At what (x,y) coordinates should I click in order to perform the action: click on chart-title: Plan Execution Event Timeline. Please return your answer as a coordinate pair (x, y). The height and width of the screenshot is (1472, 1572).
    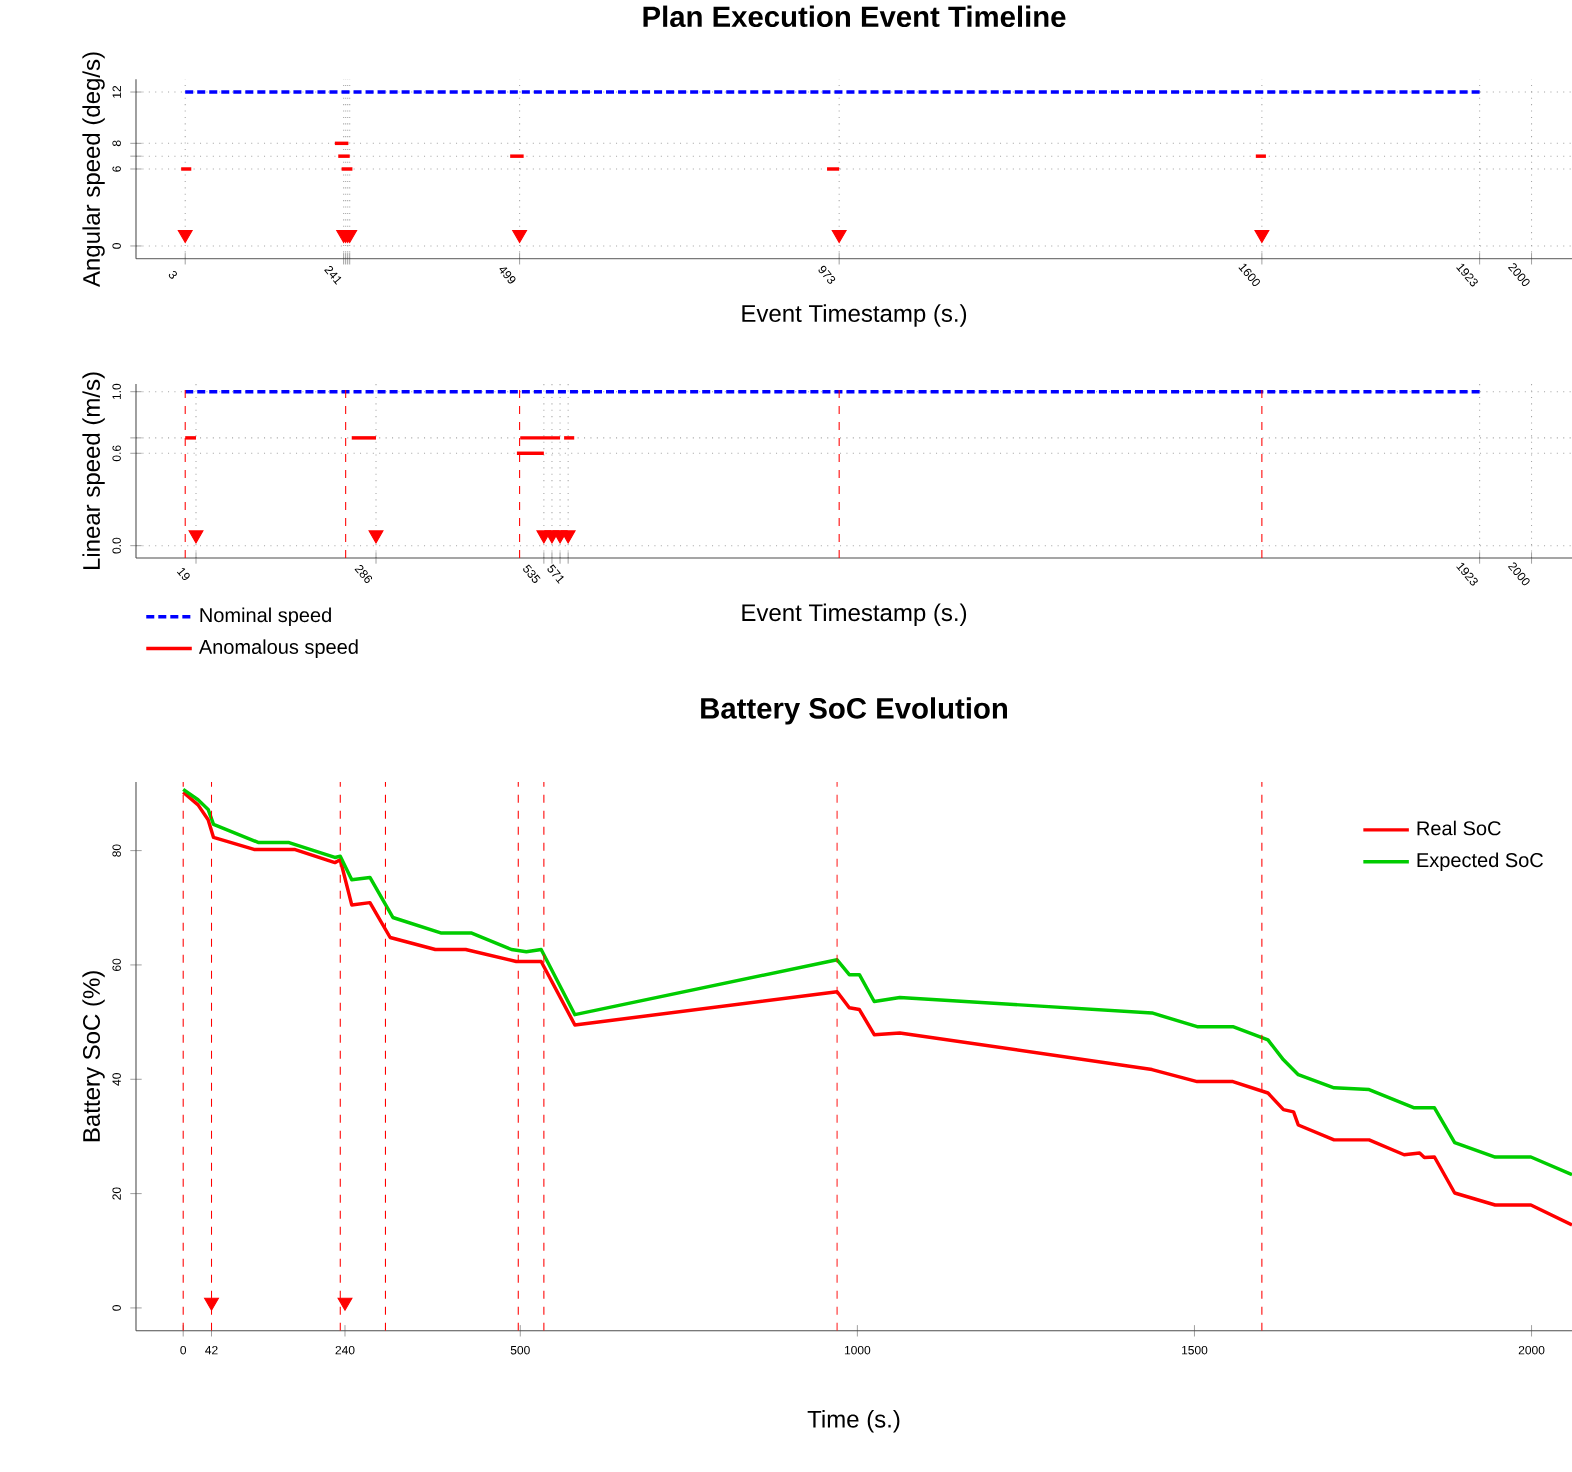
    Looking at the image, I should click on (854, 16).